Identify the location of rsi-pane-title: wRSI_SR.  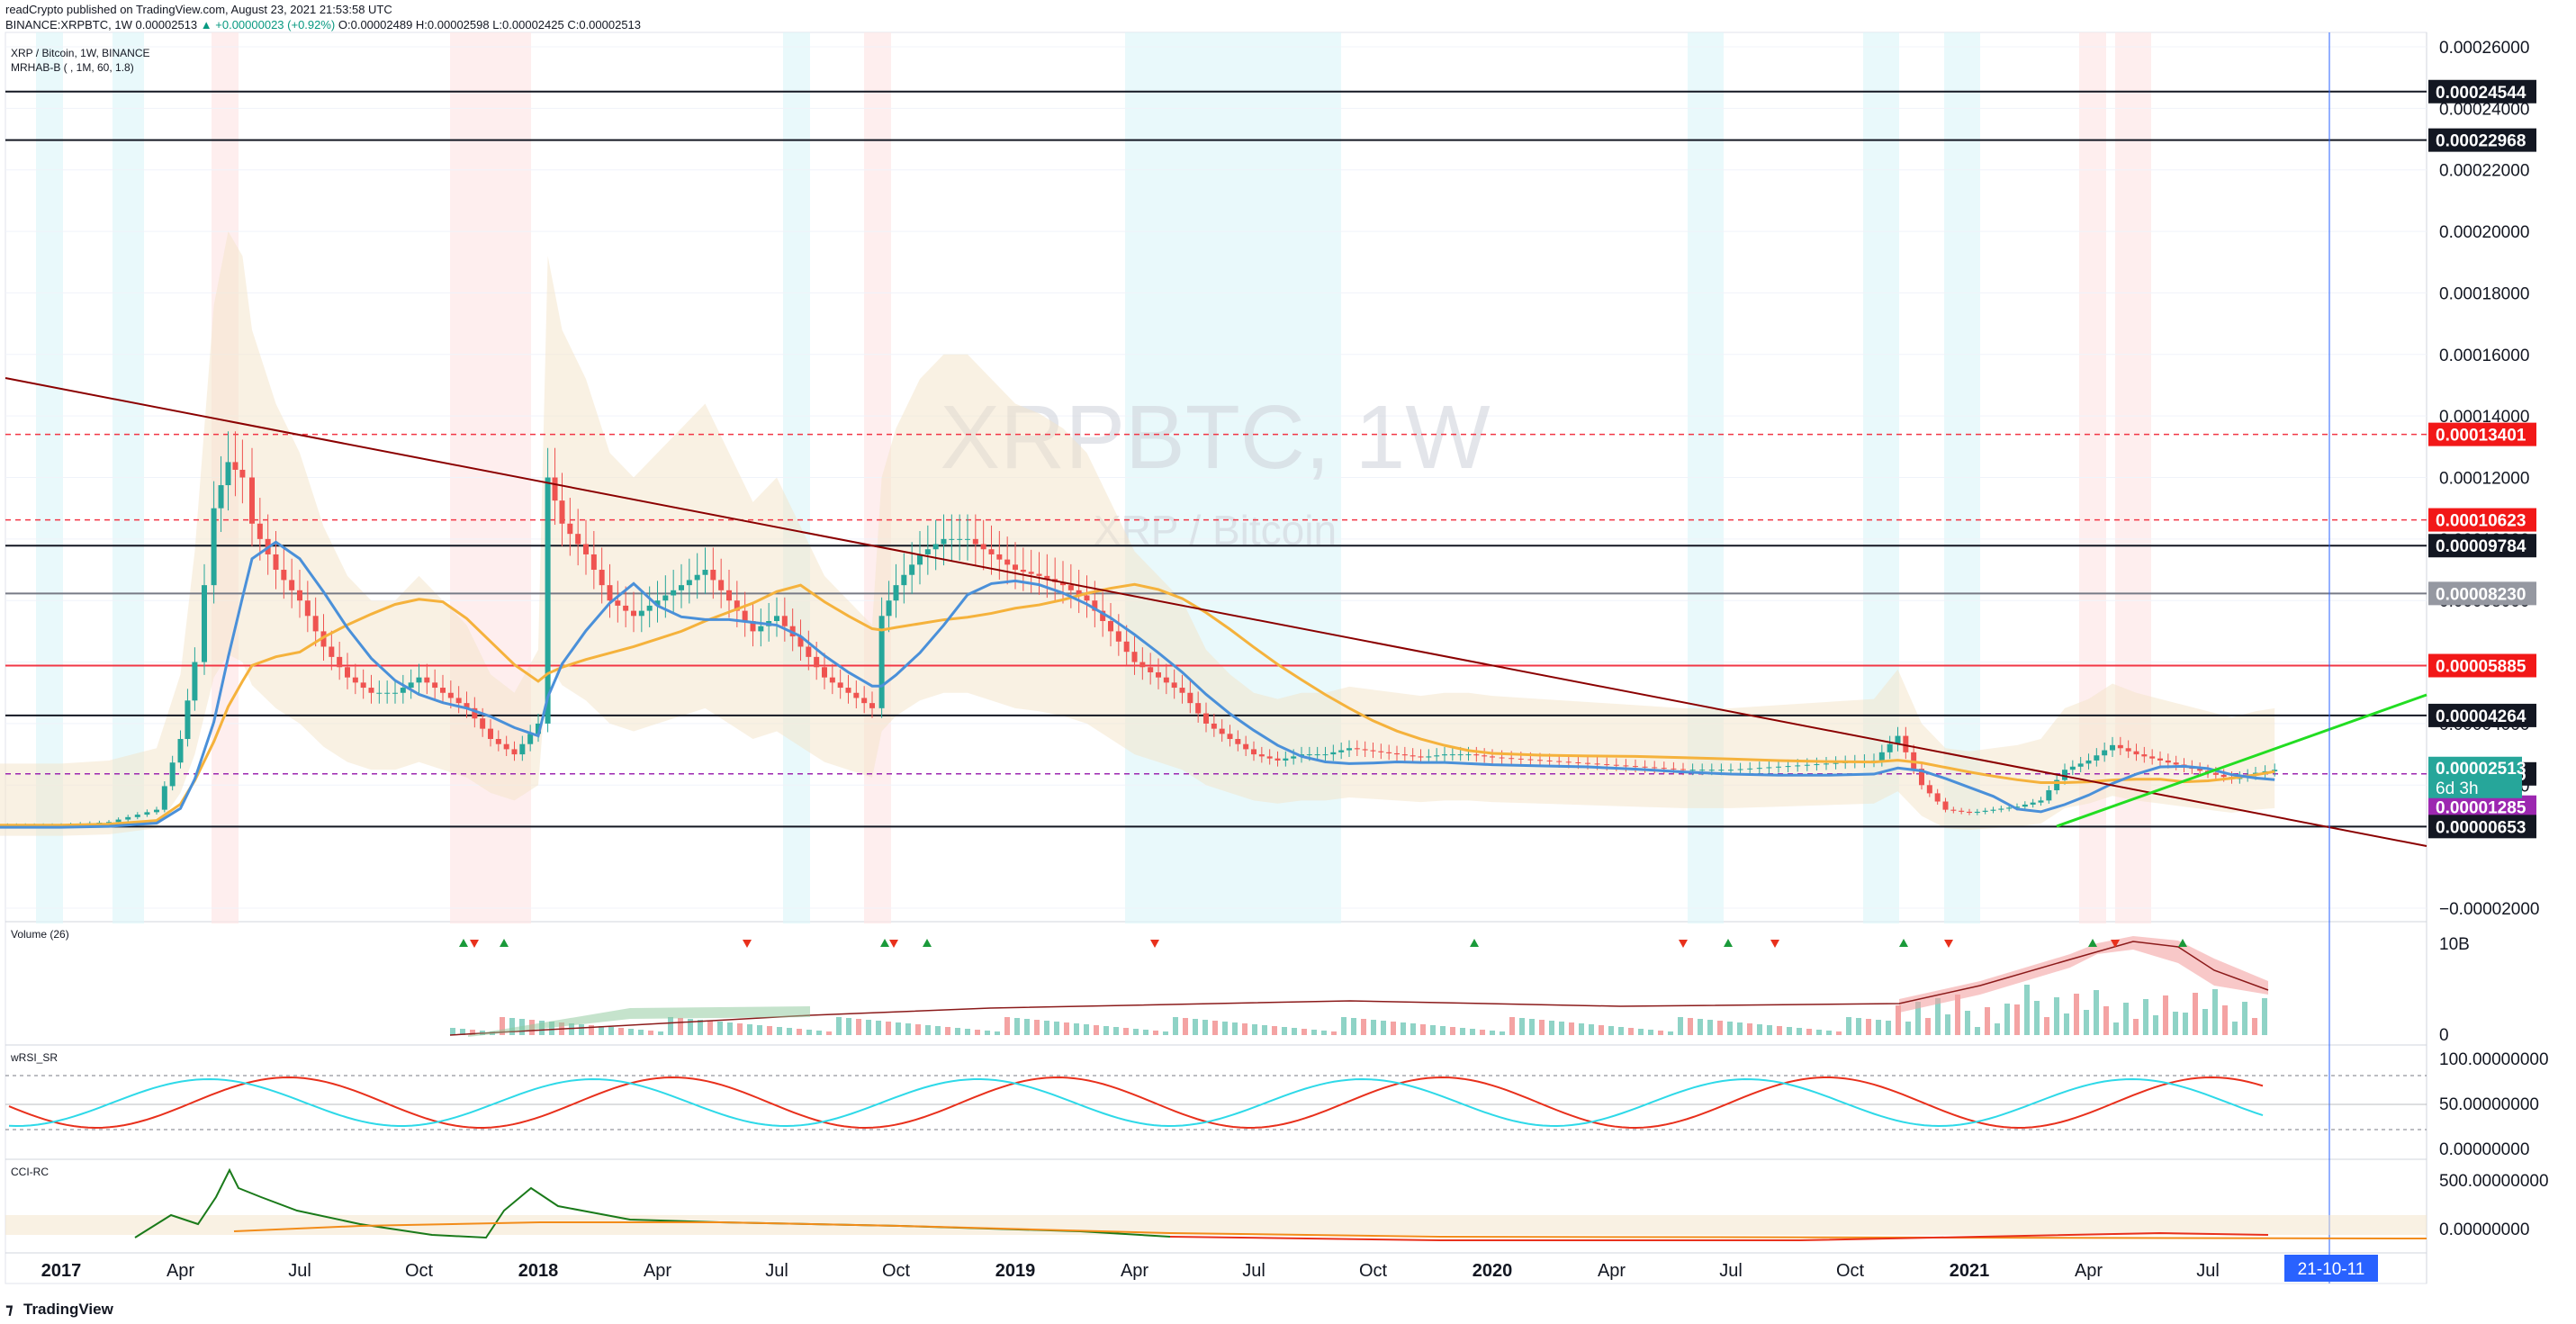
(35, 1057).